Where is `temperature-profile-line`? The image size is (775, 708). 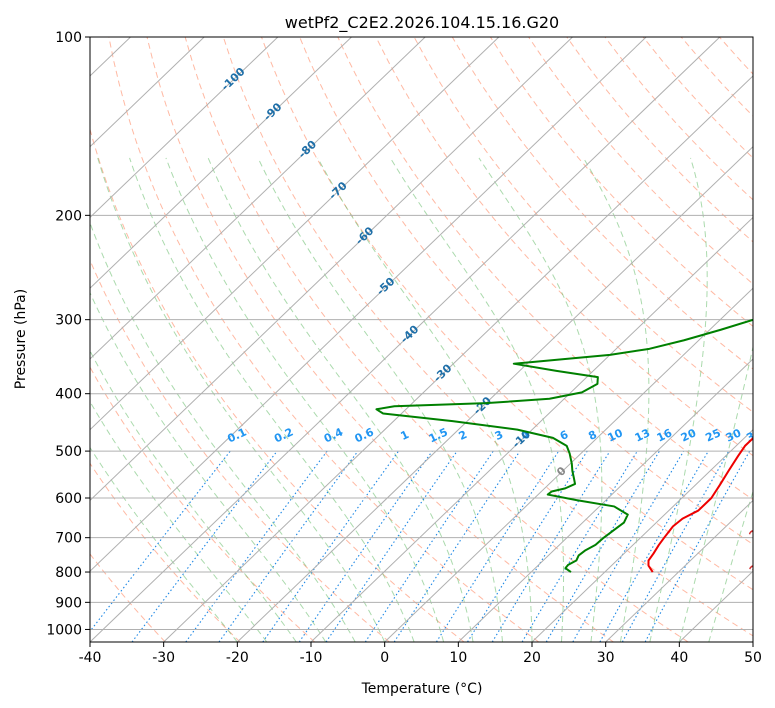
temperature-profile-line is located at coordinates (700, 504).